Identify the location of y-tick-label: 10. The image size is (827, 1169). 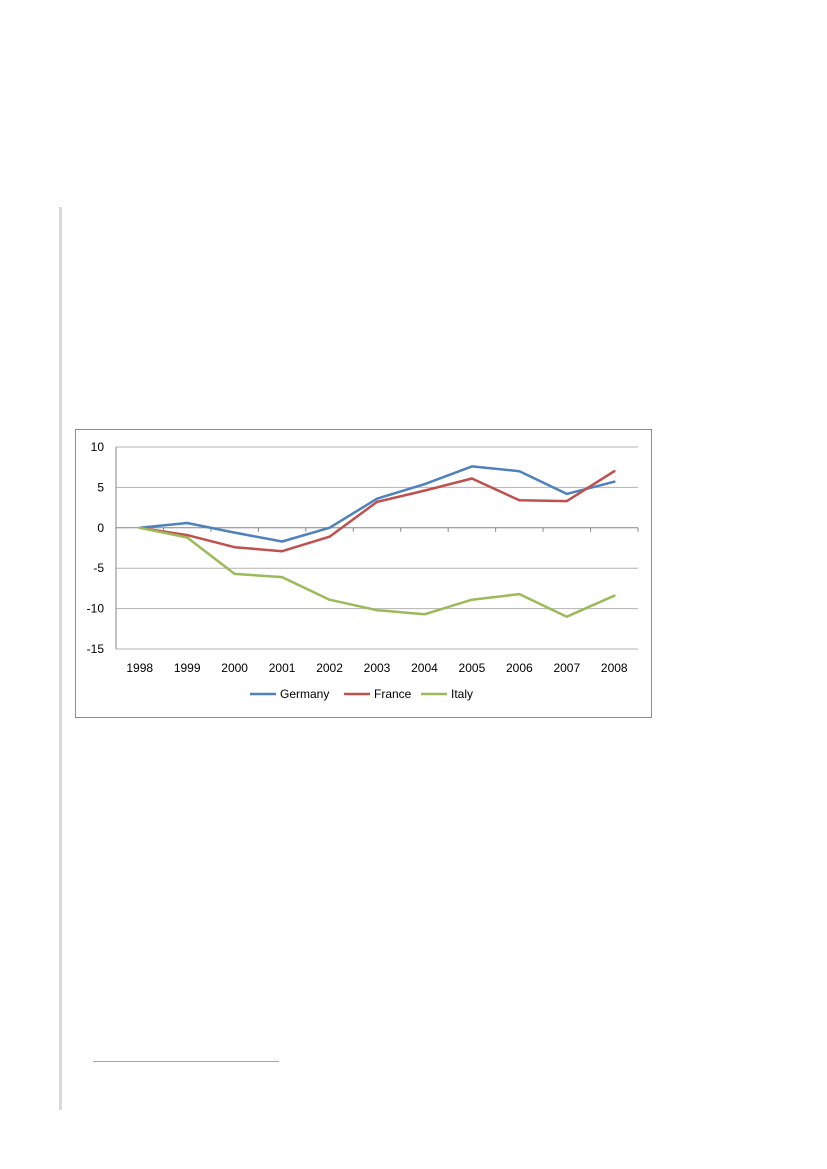
(98, 447).